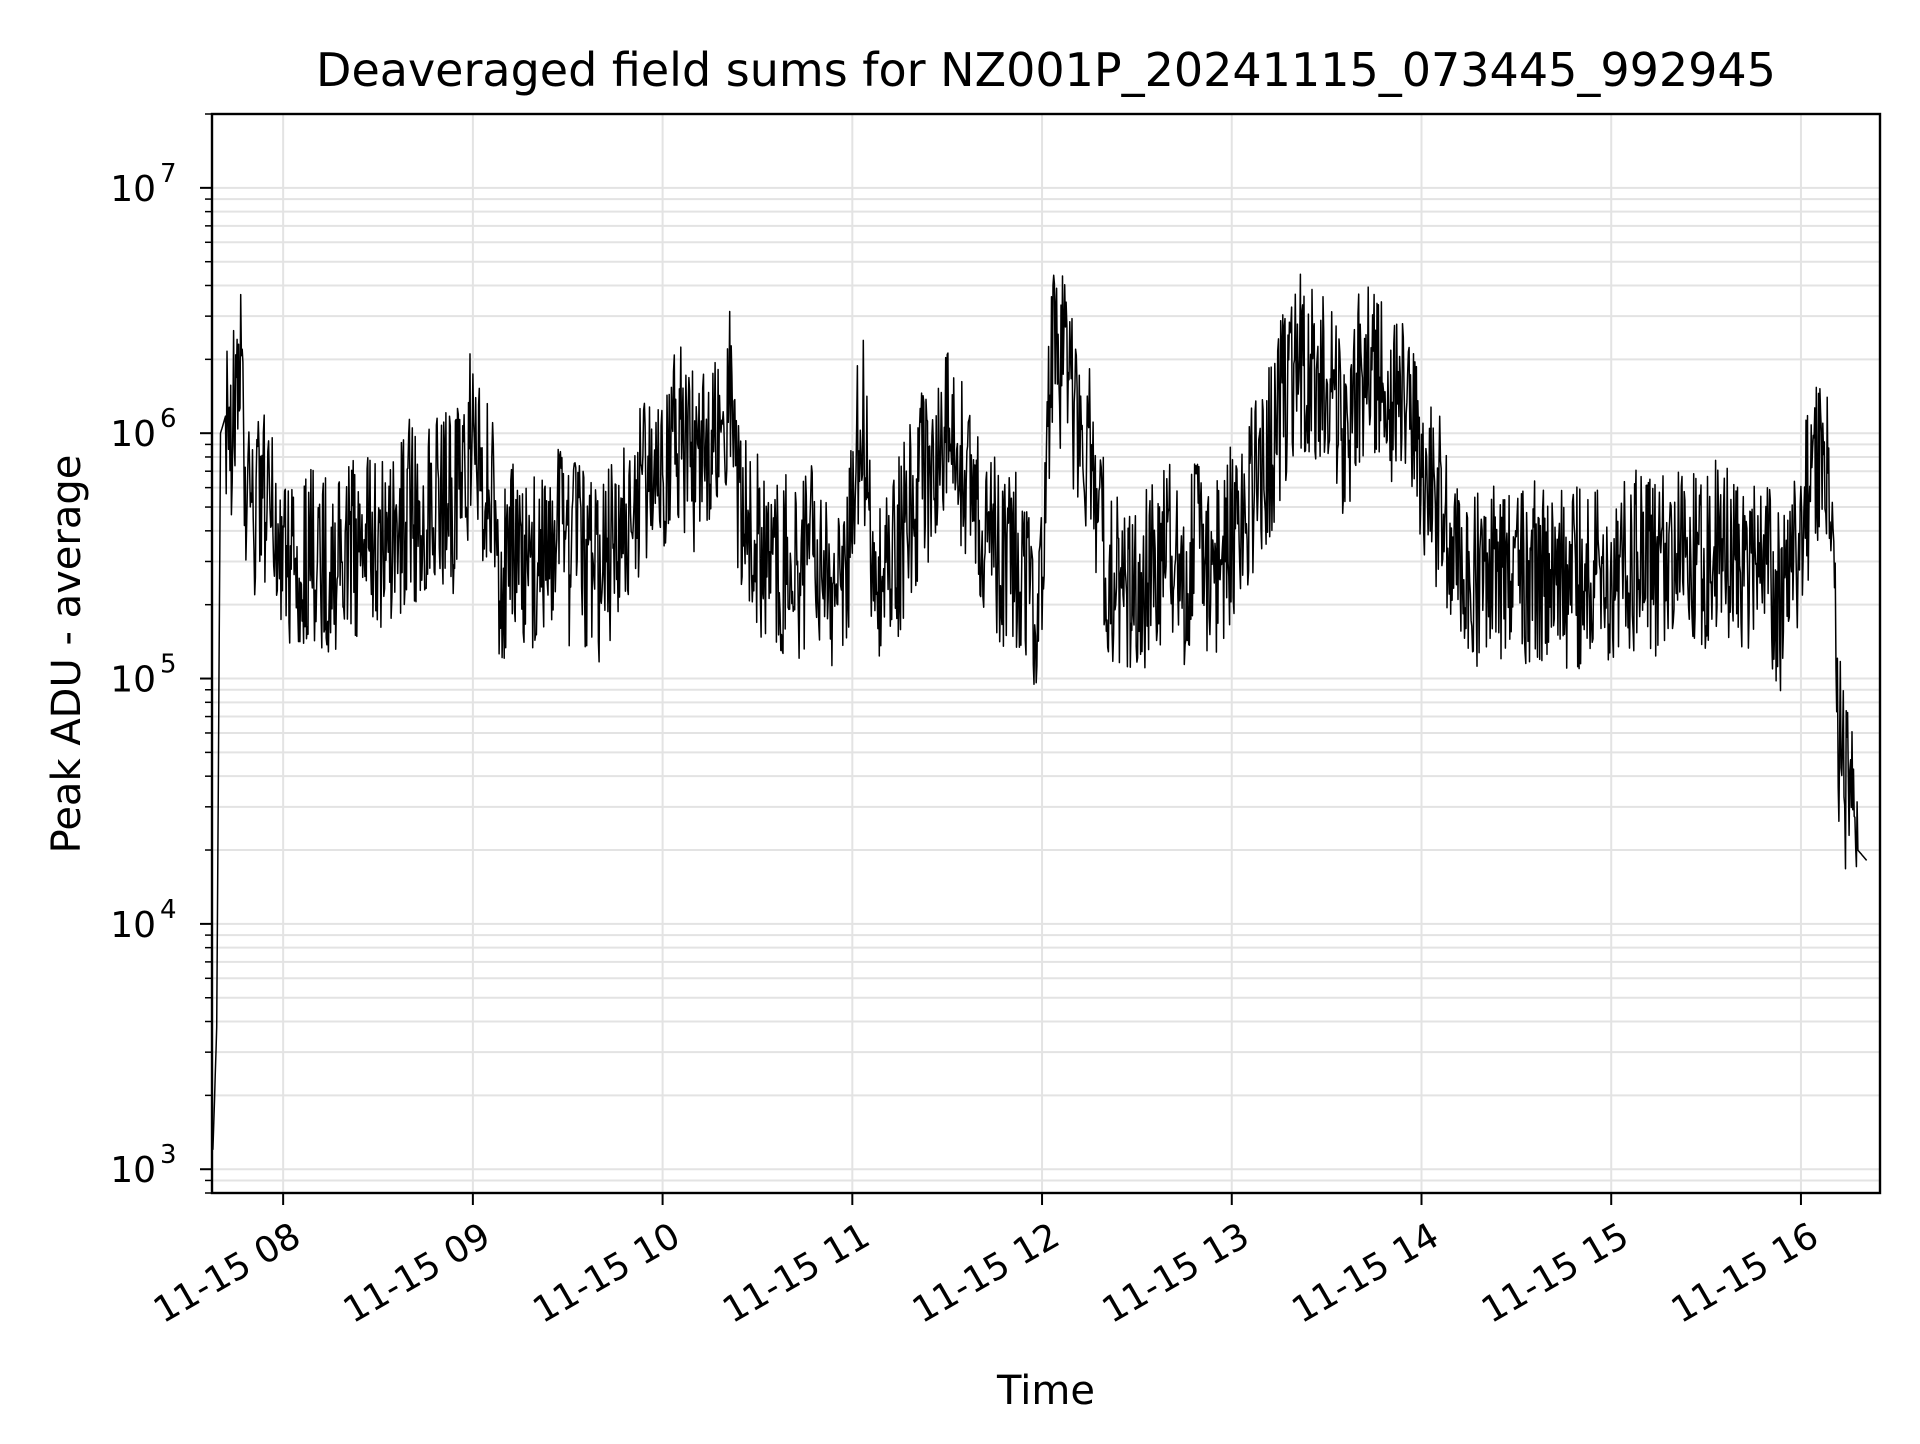  What do you see at coordinates (1745, 1273) in the screenshot?
I see `x-tick-label: 11-15 16` at bounding box center [1745, 1273].